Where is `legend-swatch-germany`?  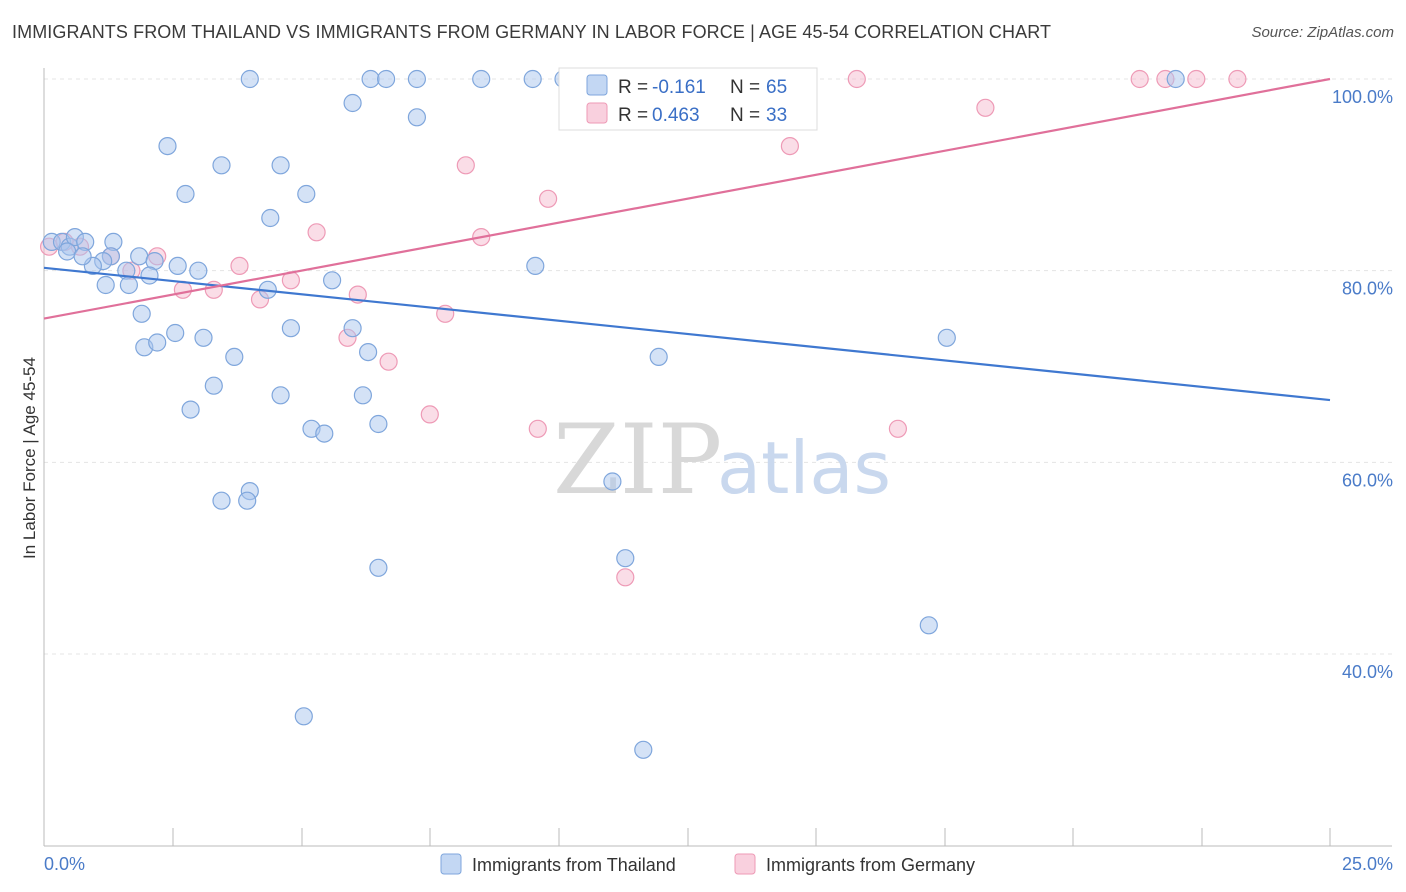 legend-swatch-germany is located at coordinates (745, 864).